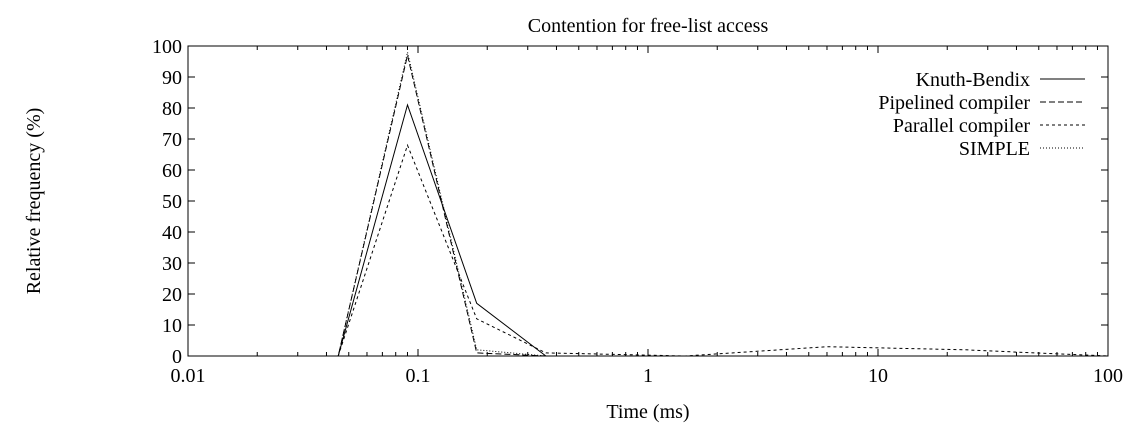 This screenshot has width=1137, height=427. What do you see at coordinates (172, 140) in the screenshot?
I see `y-tick-label: 70` at bounding box center [172, 140].